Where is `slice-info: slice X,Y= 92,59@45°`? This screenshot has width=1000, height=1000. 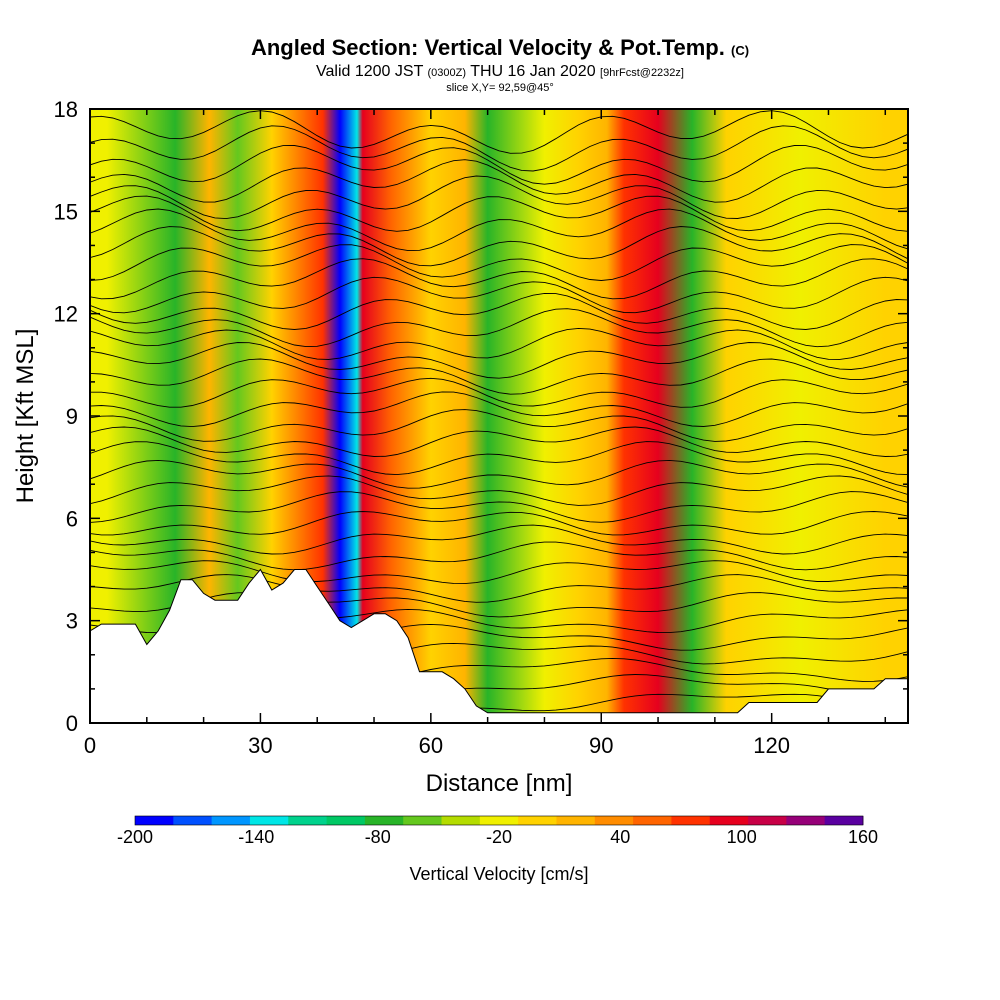 slice-info: slice X,Y= 92,59@45° is located at coordinates (500, 88).